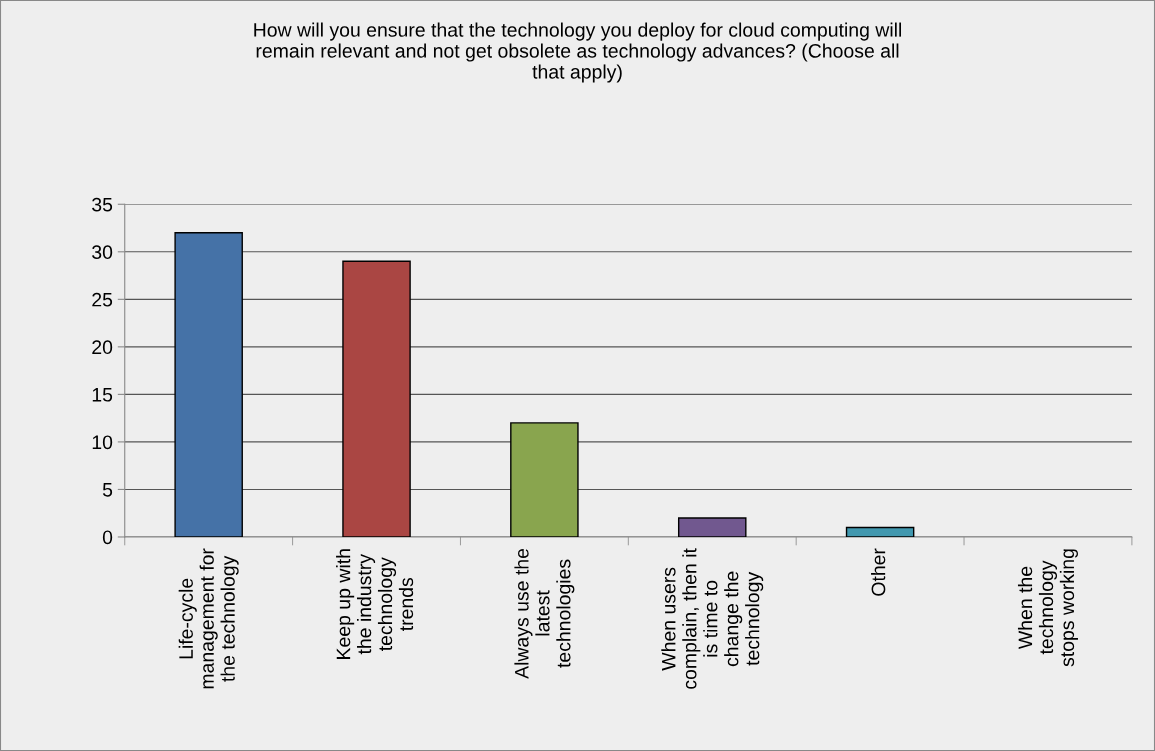  What do you see at coordinates (102, 252) in the screenshot?
I see `y-tick-label: 30` at bounding box center [102, 252].